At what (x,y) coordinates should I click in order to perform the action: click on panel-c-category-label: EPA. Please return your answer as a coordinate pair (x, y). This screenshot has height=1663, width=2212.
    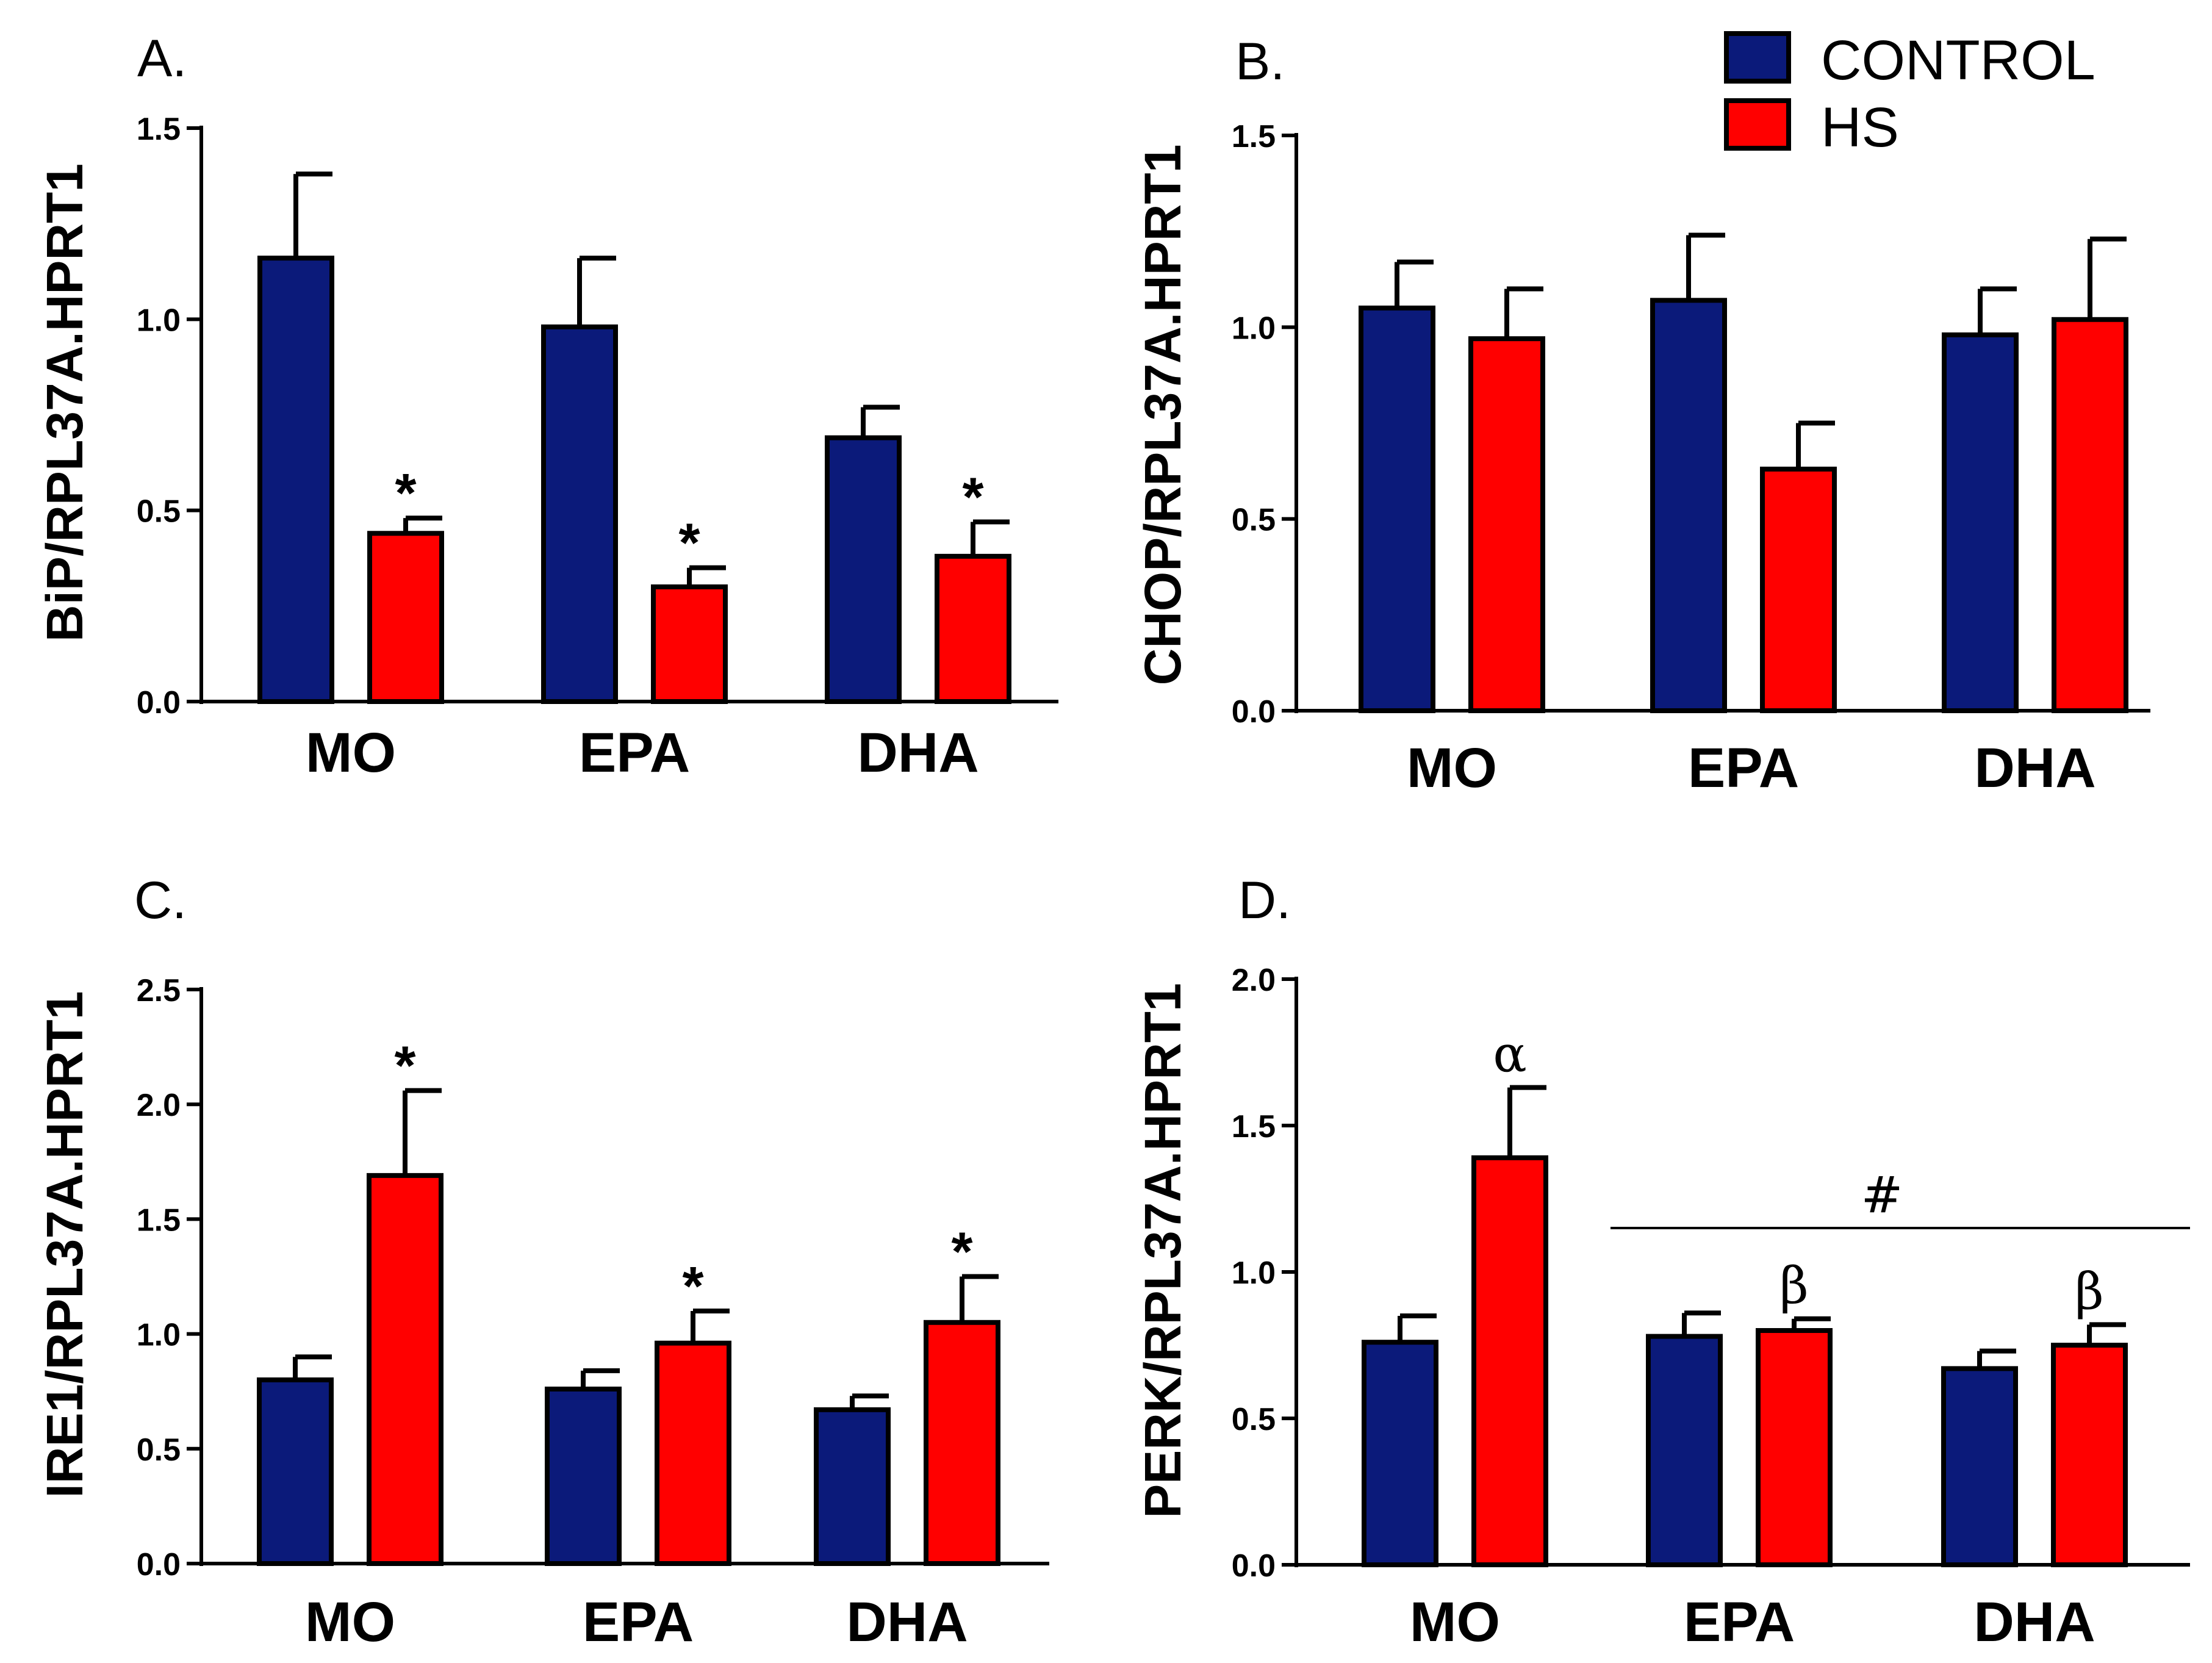
    Looking at the image, I should click on (638, 1622).